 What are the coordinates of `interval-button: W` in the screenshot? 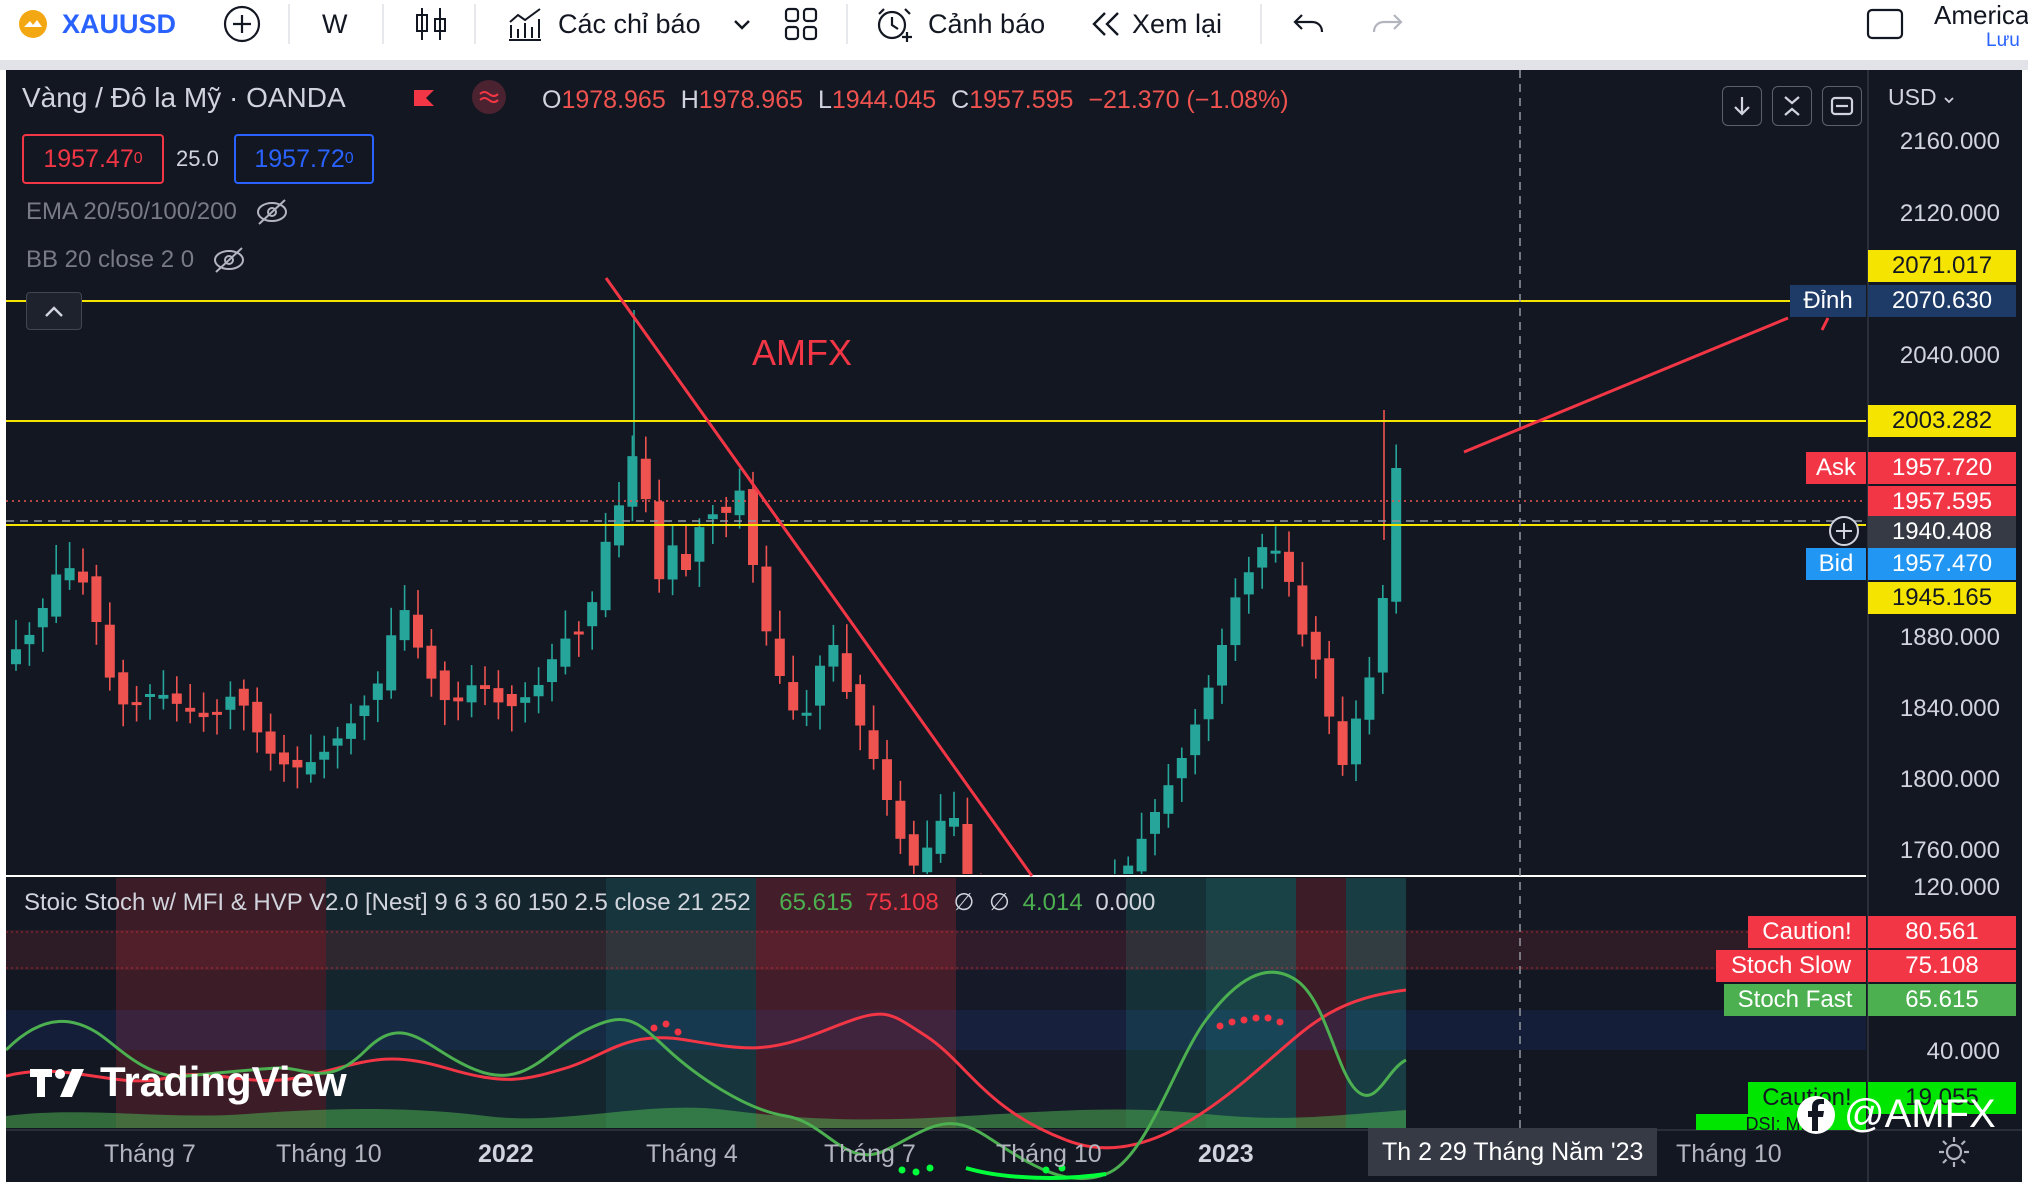 It's located at (334, 24).